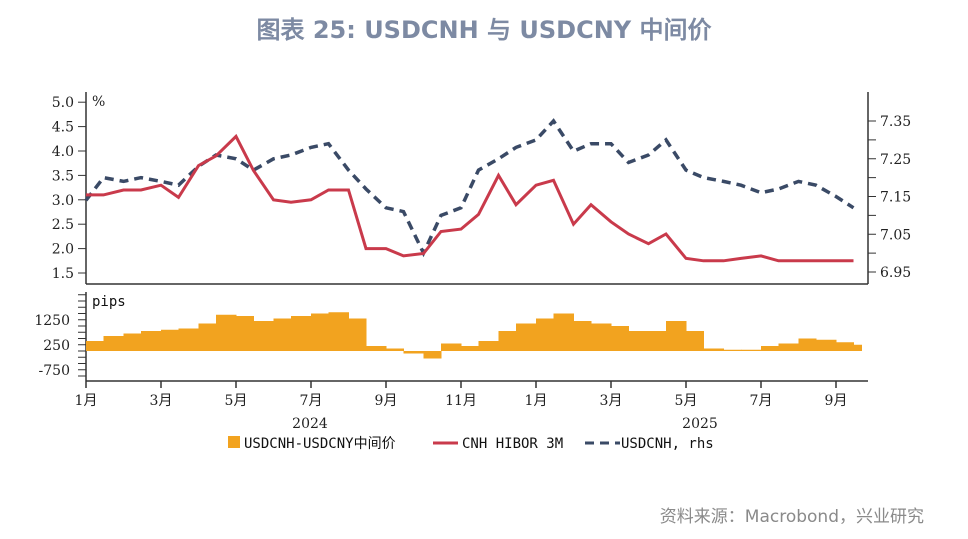 The height and width of the screenshot is (539, 968). I want to click on chart-title: 图表 25: USDCNH 与 USDCNY 中间价, so click(484, 30).